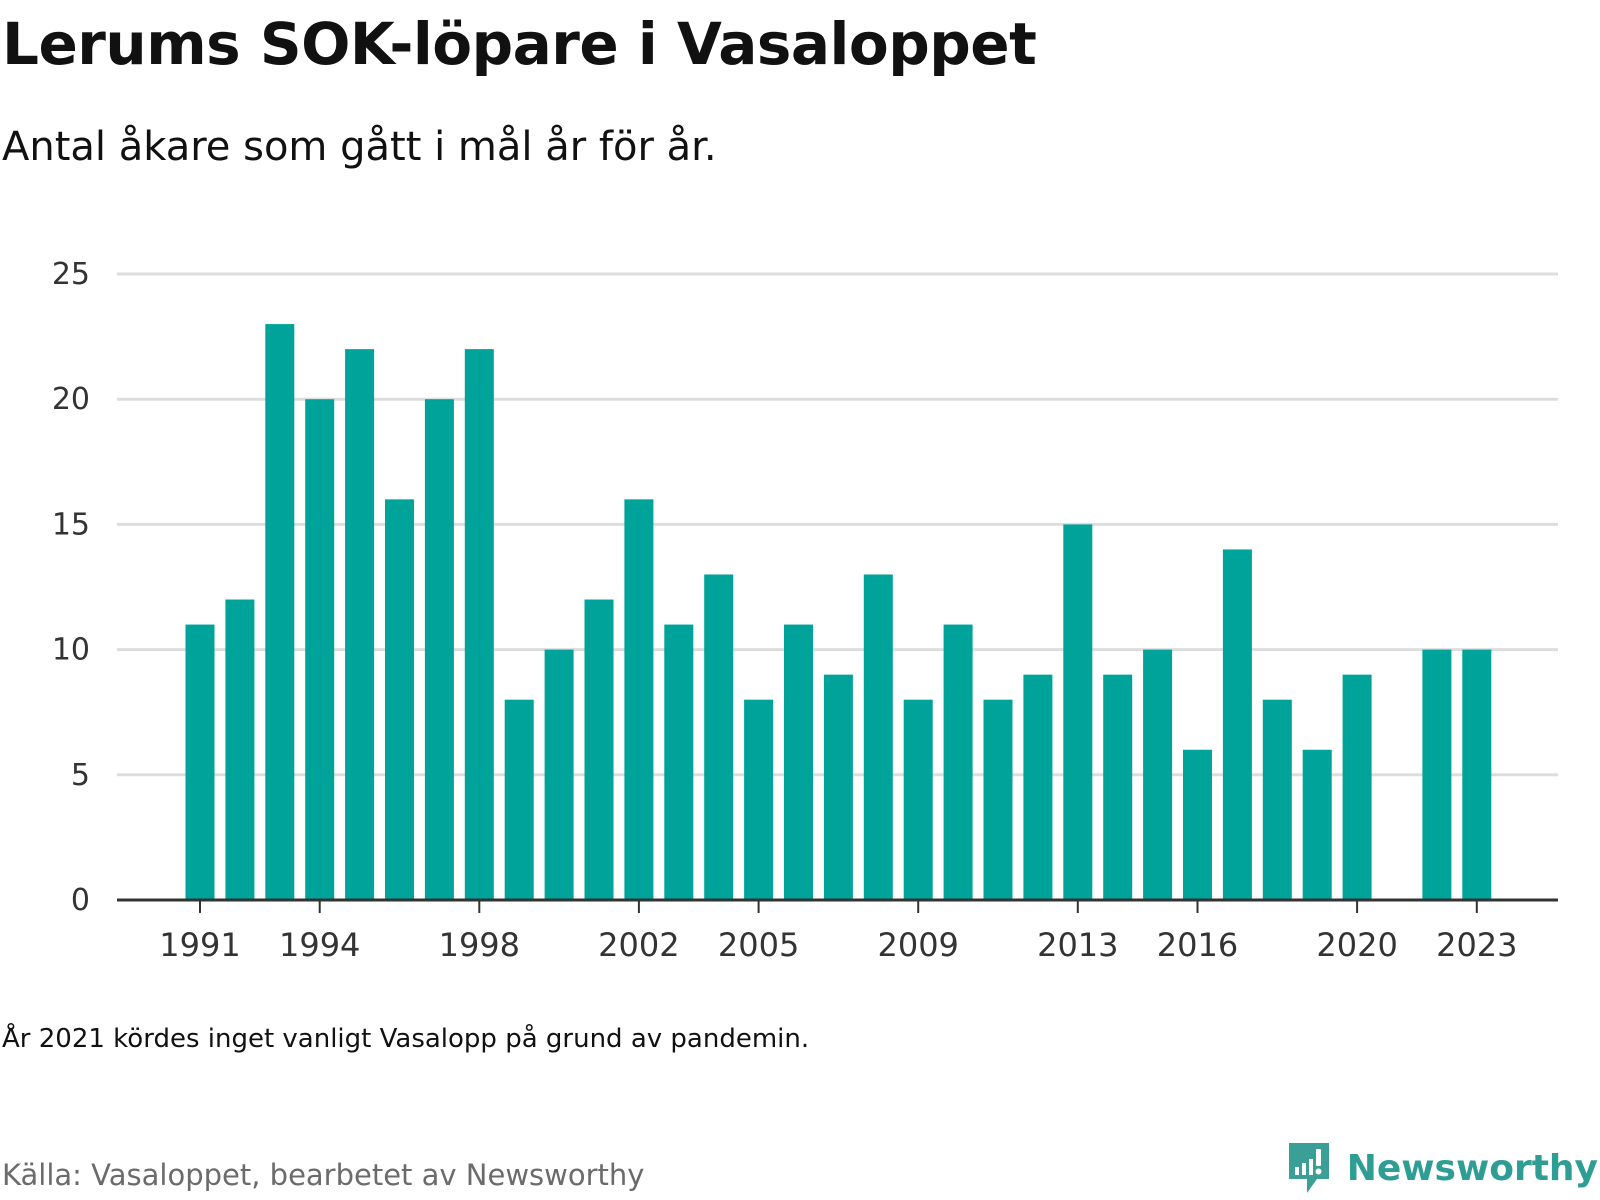 This screenshot has height=1200, width=1600. I want to click on bar-2002: 2002: 16, so click(639, 699).